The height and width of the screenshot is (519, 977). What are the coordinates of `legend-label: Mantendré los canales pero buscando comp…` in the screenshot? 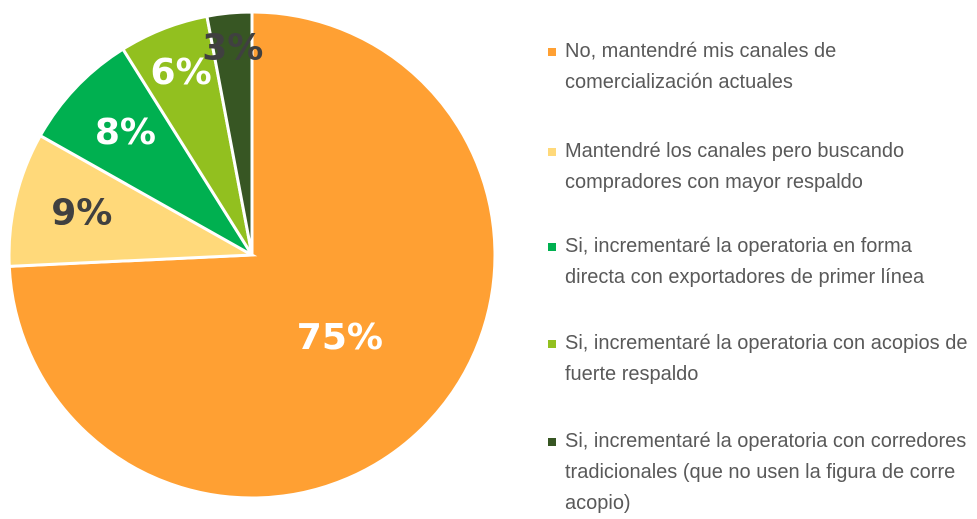 It's located at (735, 166).